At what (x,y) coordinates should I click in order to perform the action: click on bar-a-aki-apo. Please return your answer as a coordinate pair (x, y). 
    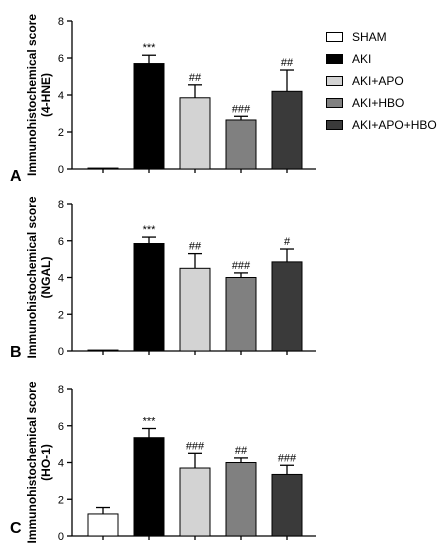
    Looking at the image, I should click on (195, 133).